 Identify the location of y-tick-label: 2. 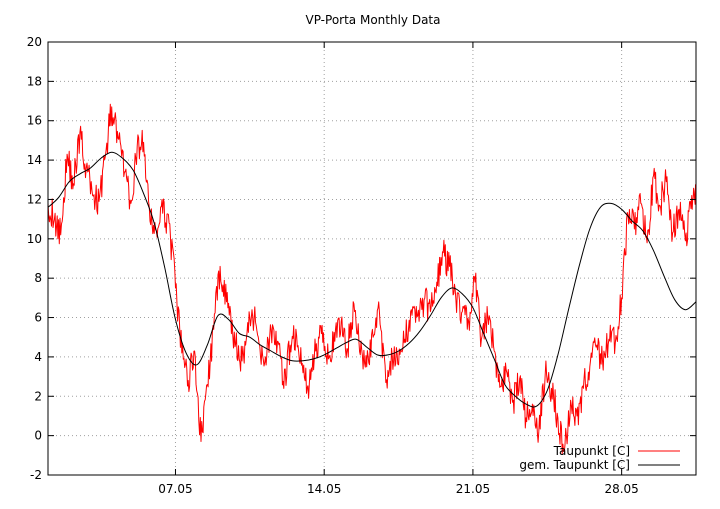
(38, 396).